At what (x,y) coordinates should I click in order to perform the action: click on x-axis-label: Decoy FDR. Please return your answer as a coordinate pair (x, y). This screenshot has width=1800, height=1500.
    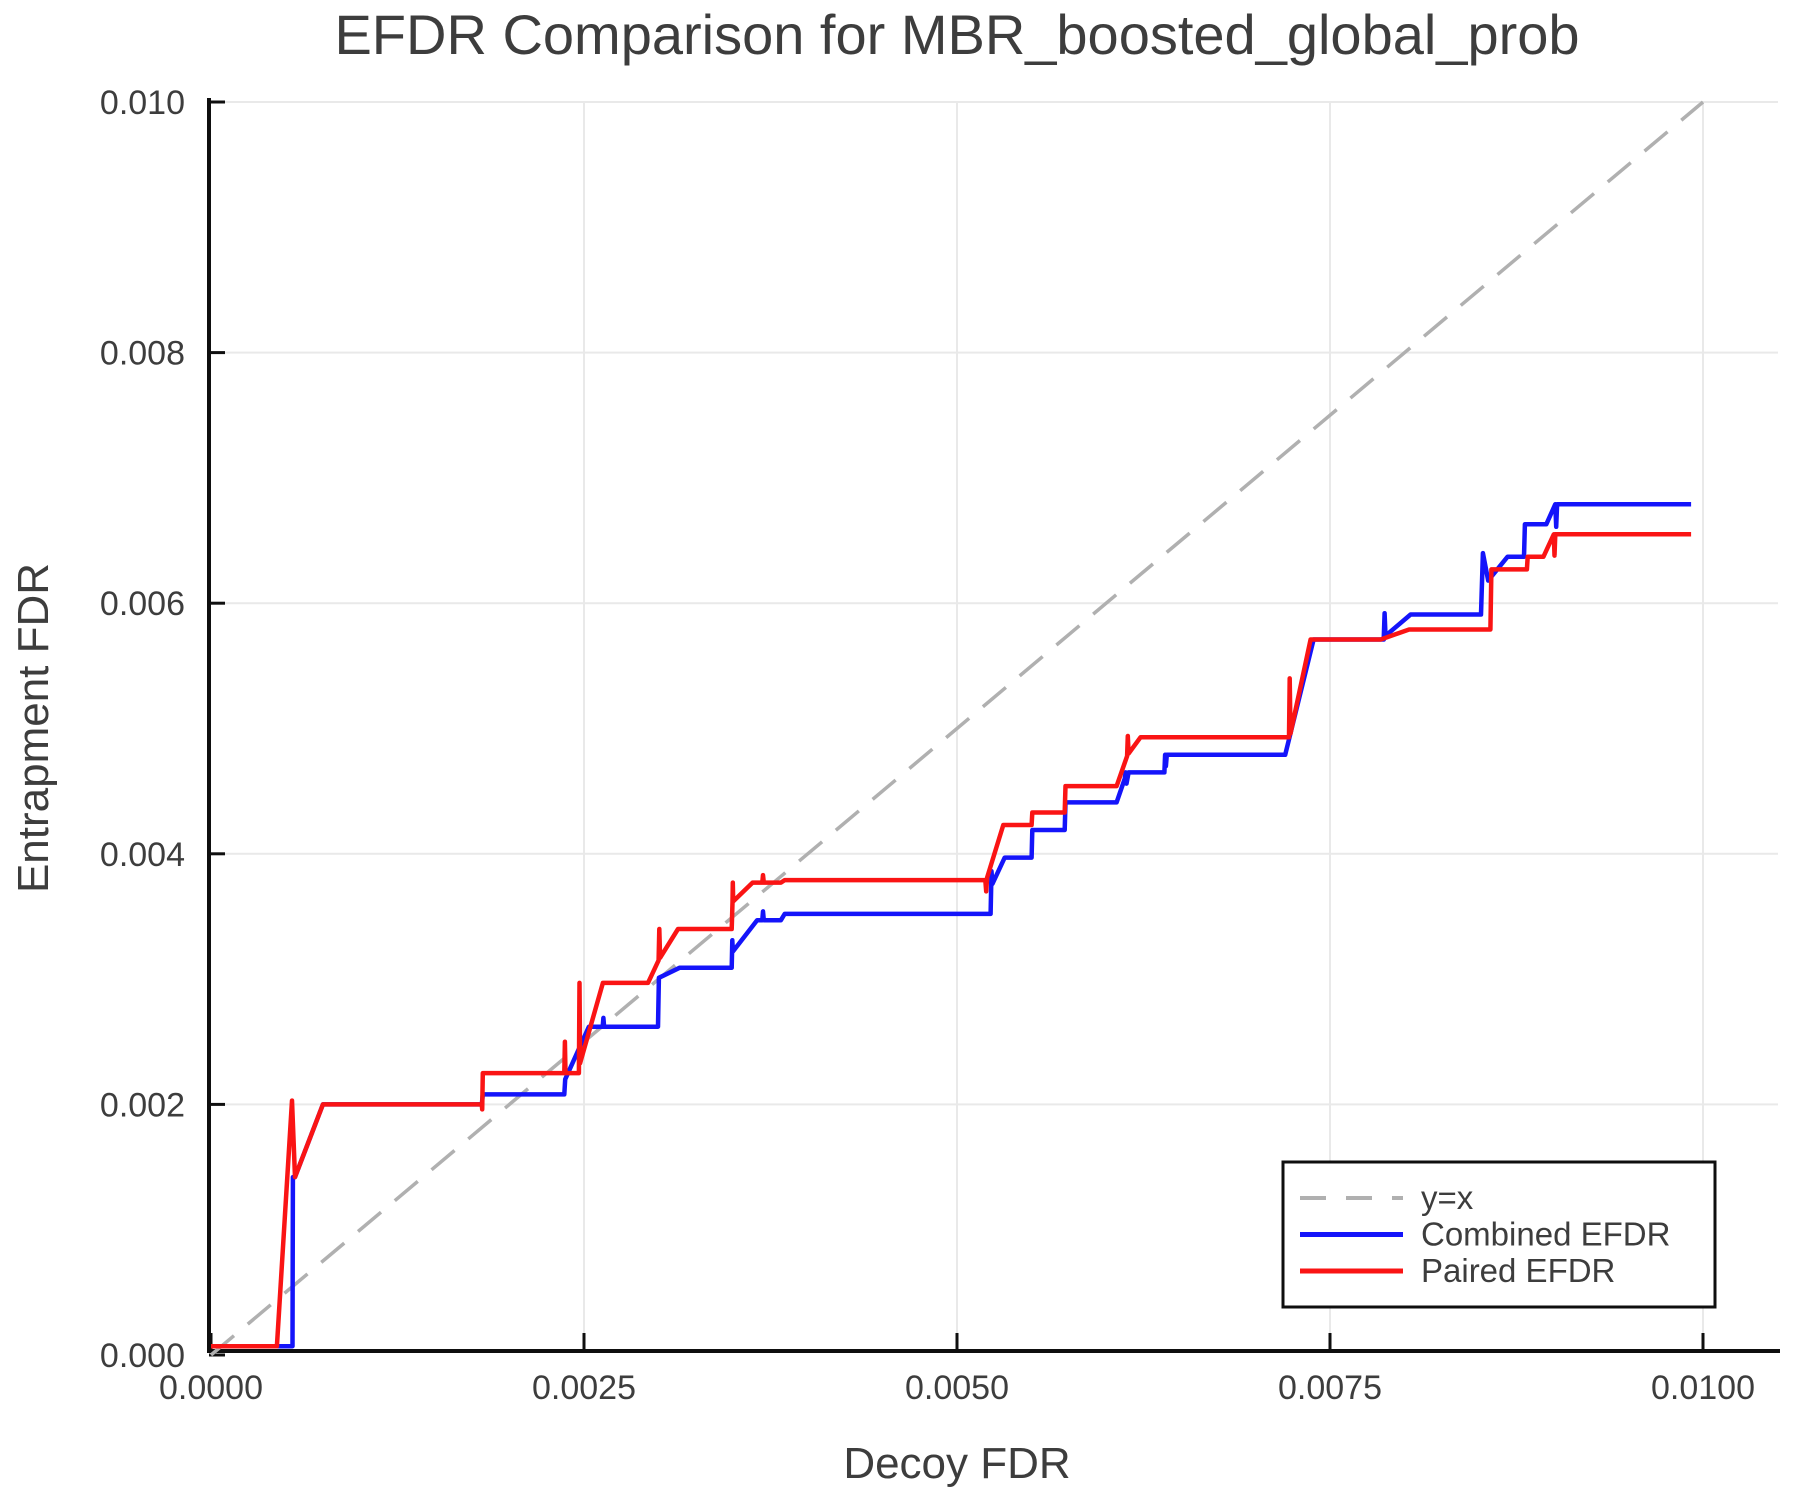
    Looking at the image, I should click on (956, 1463).